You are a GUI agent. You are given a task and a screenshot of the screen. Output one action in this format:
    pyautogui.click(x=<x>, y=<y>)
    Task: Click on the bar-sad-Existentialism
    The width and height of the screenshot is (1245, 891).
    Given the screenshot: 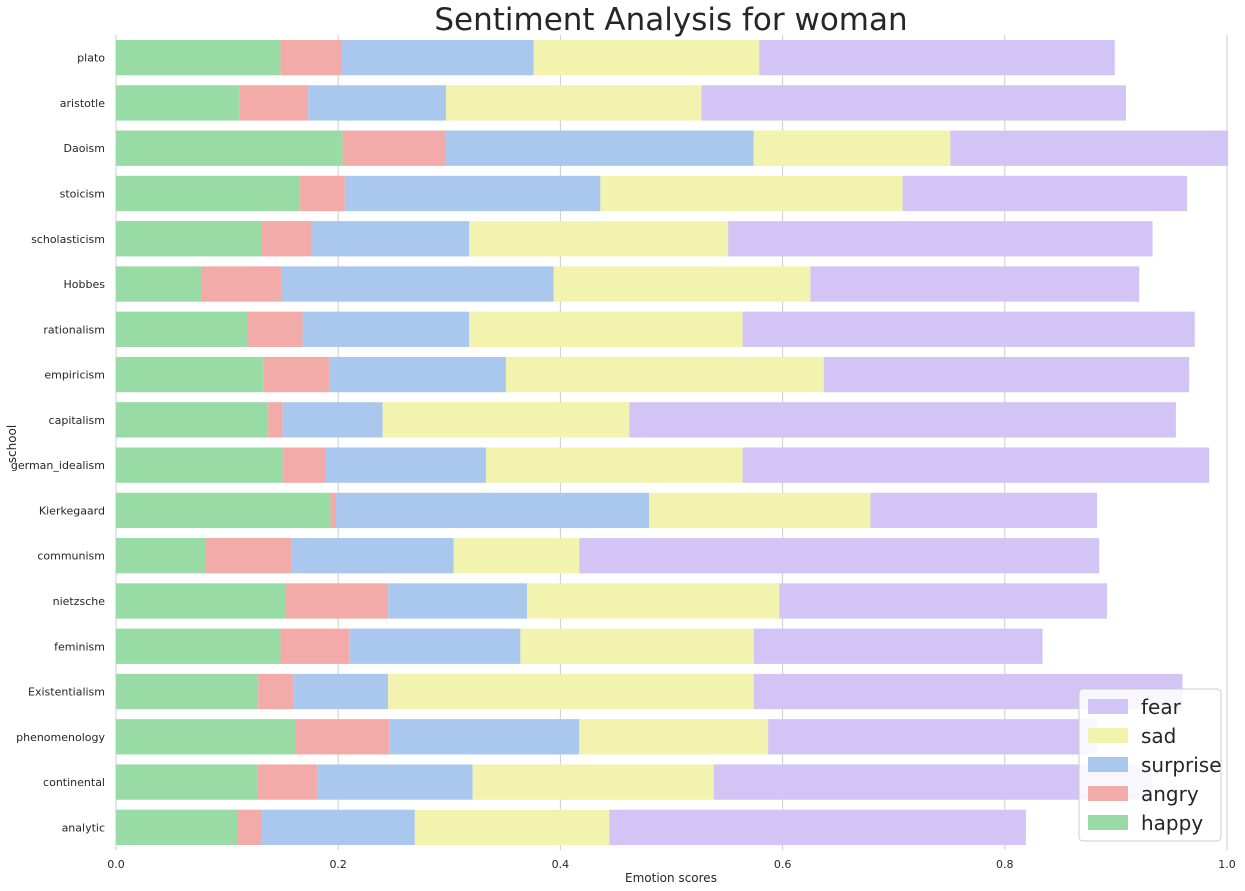 What is the action you would take?
    pyautogui.click(x=571, y=691)
    